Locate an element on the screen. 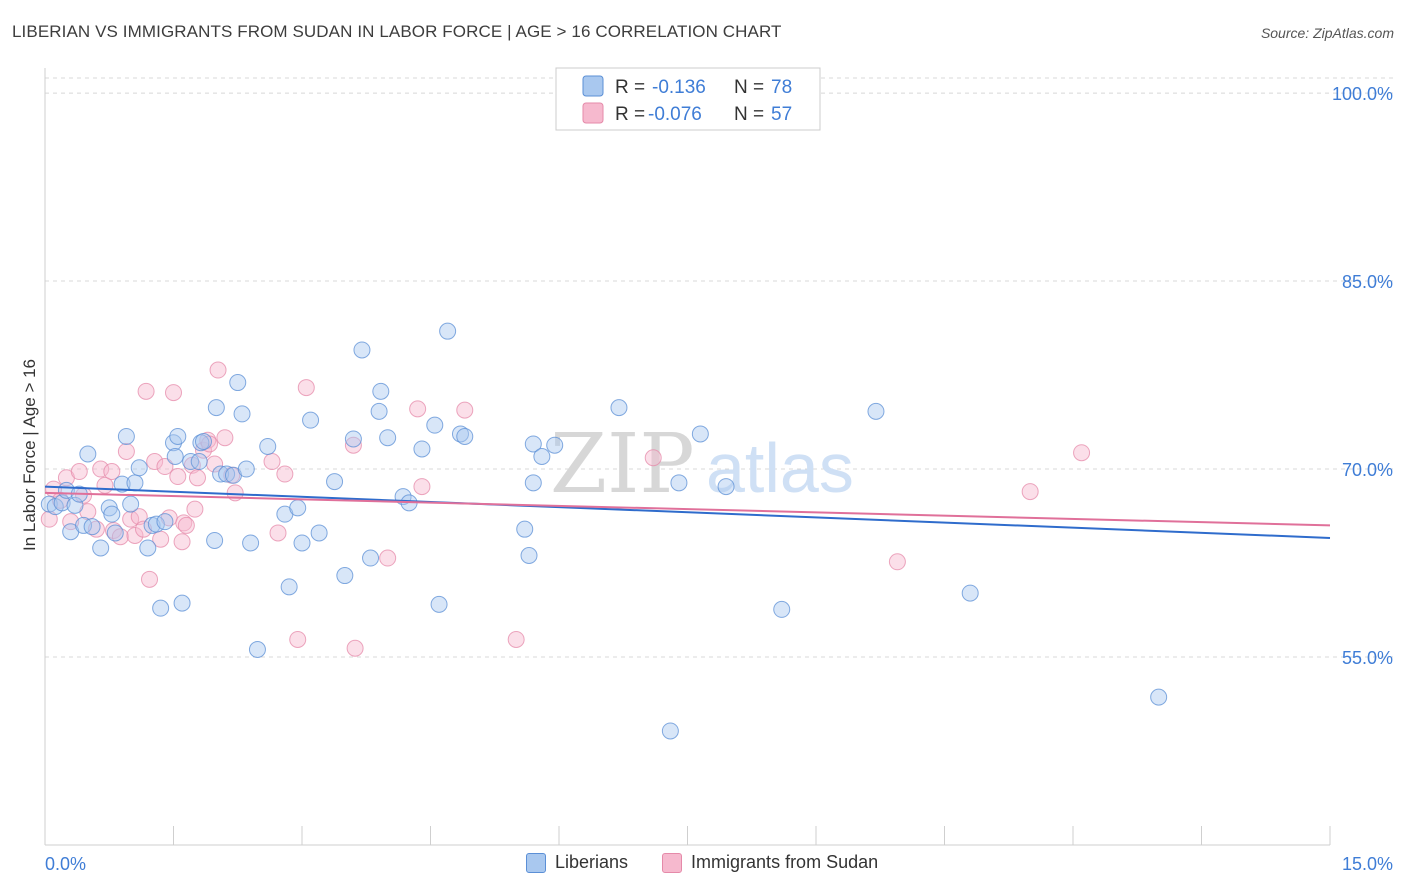 The image size is (1406, 892). stats-n-label-2: N = is located at coordinates (749, 114).